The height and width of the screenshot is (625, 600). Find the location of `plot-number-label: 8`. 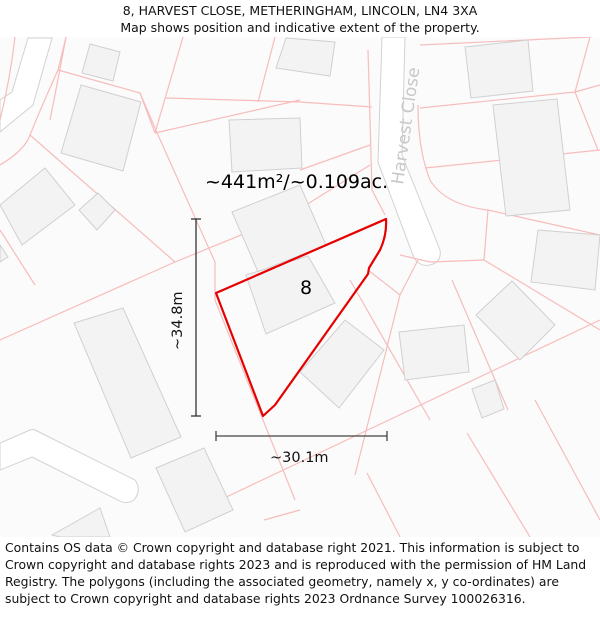

plot-number-label: 8 is located at coordinates (306, 288).